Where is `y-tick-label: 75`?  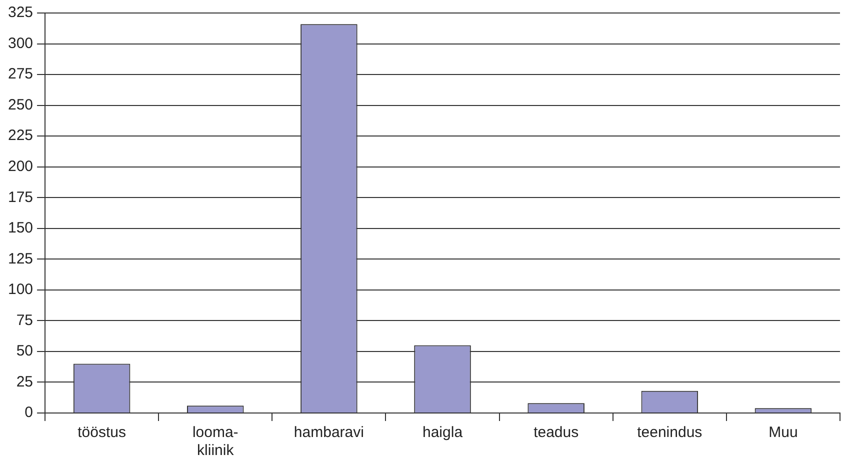
y-tick-label: 75 is located at coordinates (25, 320).